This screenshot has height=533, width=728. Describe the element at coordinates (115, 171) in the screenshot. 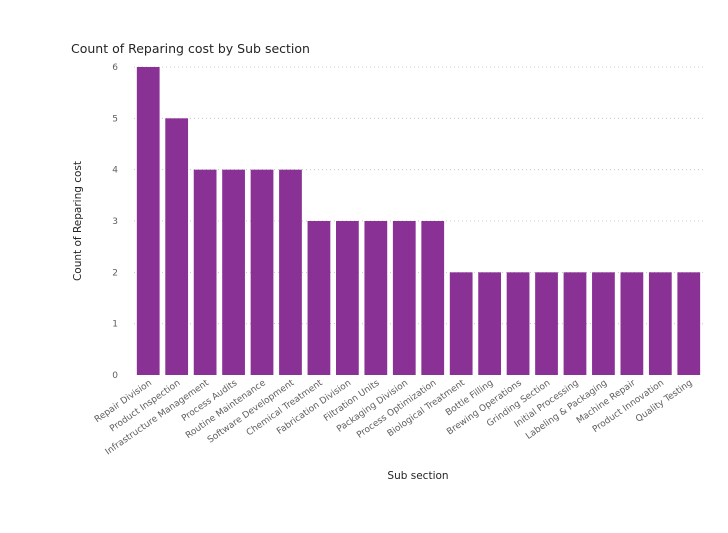

I see `y-tick-label: 4` at that location.